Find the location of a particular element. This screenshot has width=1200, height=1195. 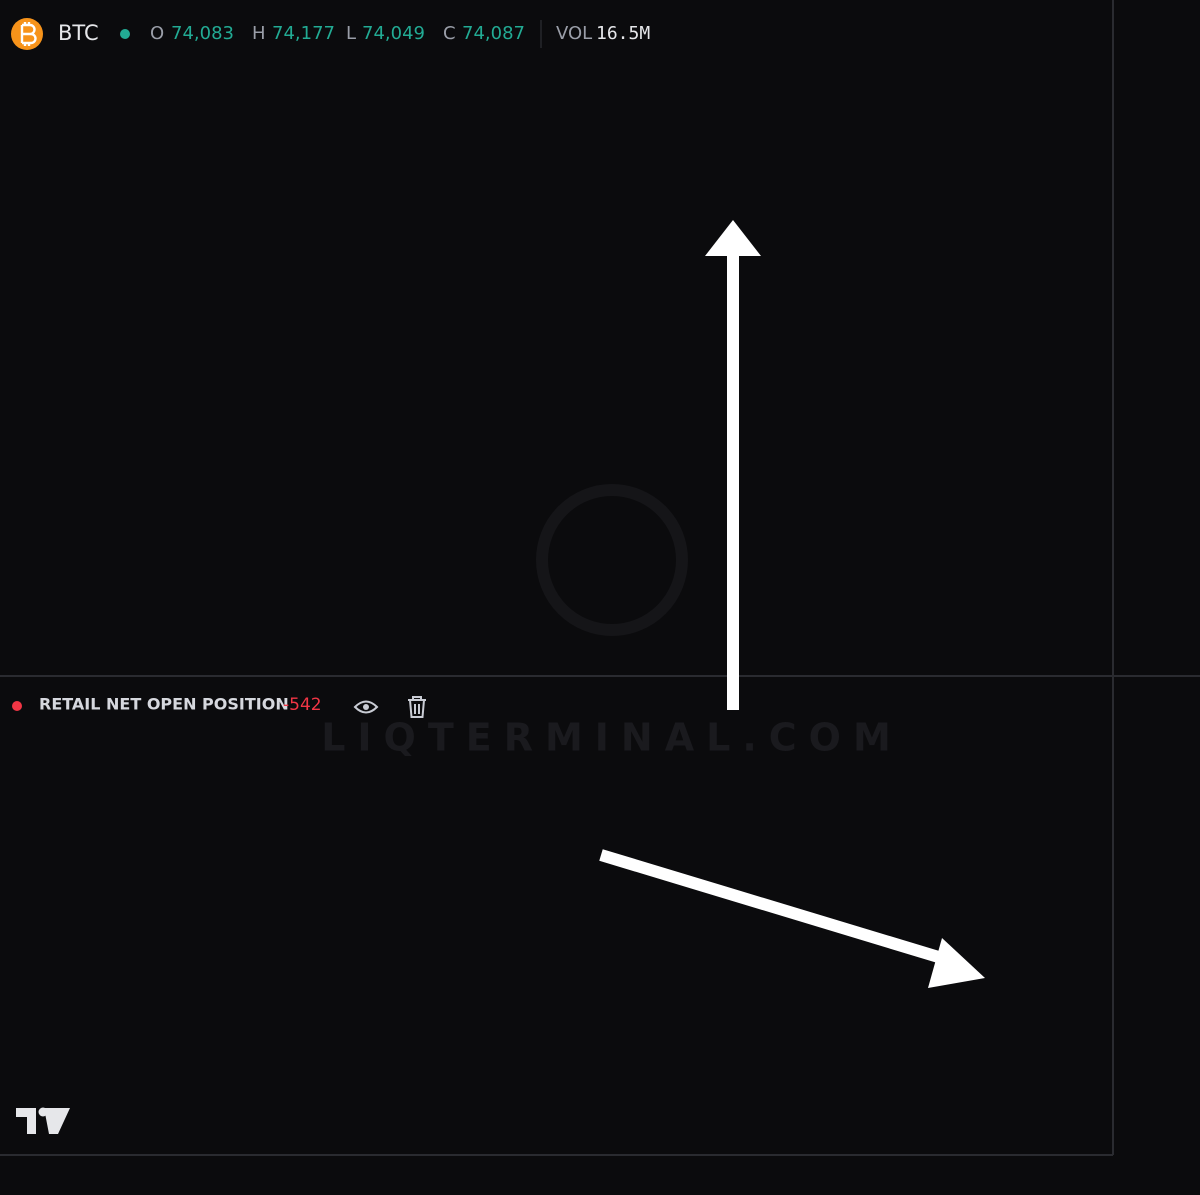

btc-icon-glyph is located at coordinates (28, 34).